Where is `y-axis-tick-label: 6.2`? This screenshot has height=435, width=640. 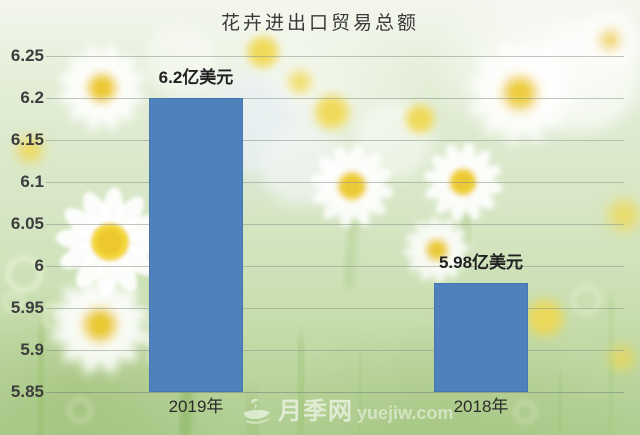 y-axis-tick-label: 6.2 is located at coordinates (32, 97).